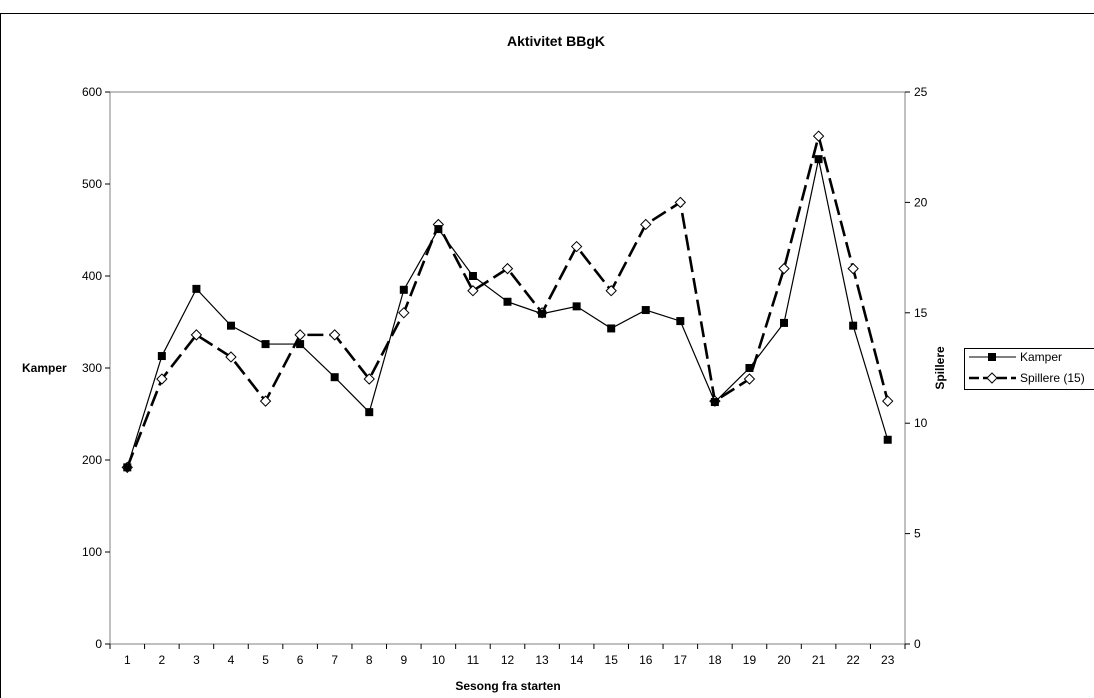 Image resolution: width=1094 pixels, height=698 pixels. Describe the element at coordinates (577, 660) in the screenshot. I see `x-tick-label: 14` at that location.